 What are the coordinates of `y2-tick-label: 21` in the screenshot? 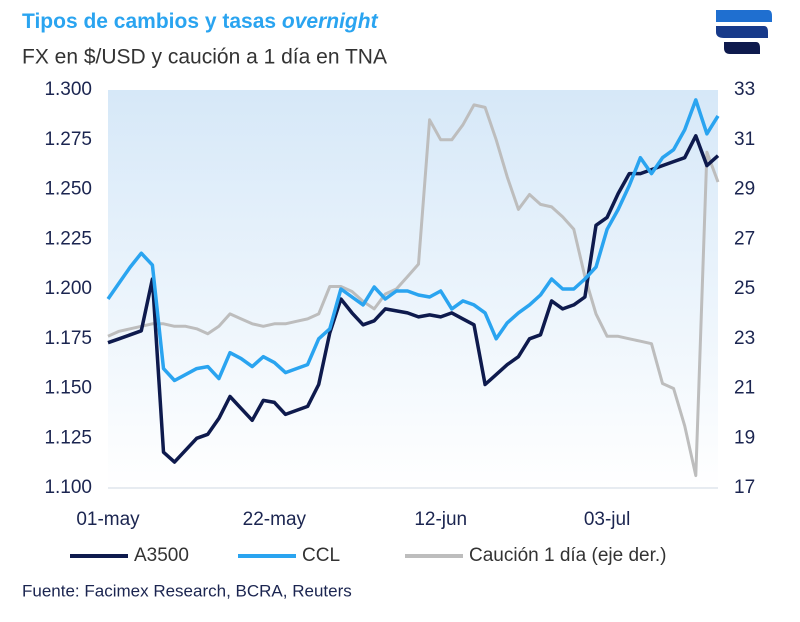 It's located at (744, 388).